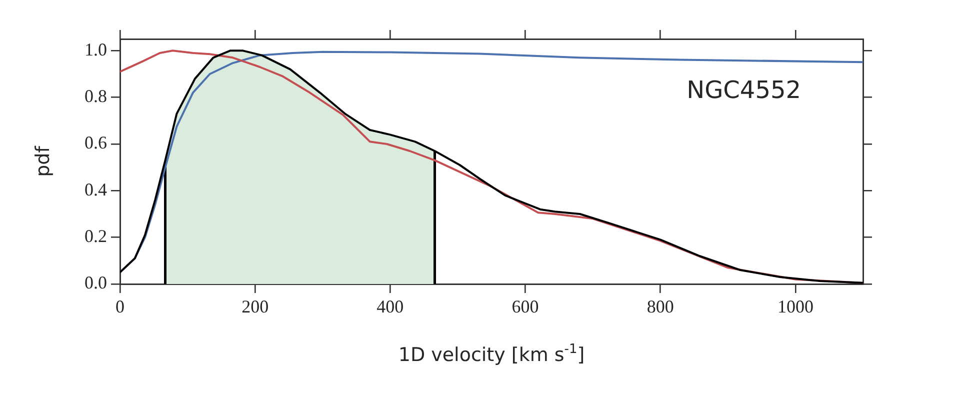 The width and height of the screenshot is (960, 396). Describe the element at coordinates (255, 306) in the screenshot. I see `x-tick-label: 200` at that location.